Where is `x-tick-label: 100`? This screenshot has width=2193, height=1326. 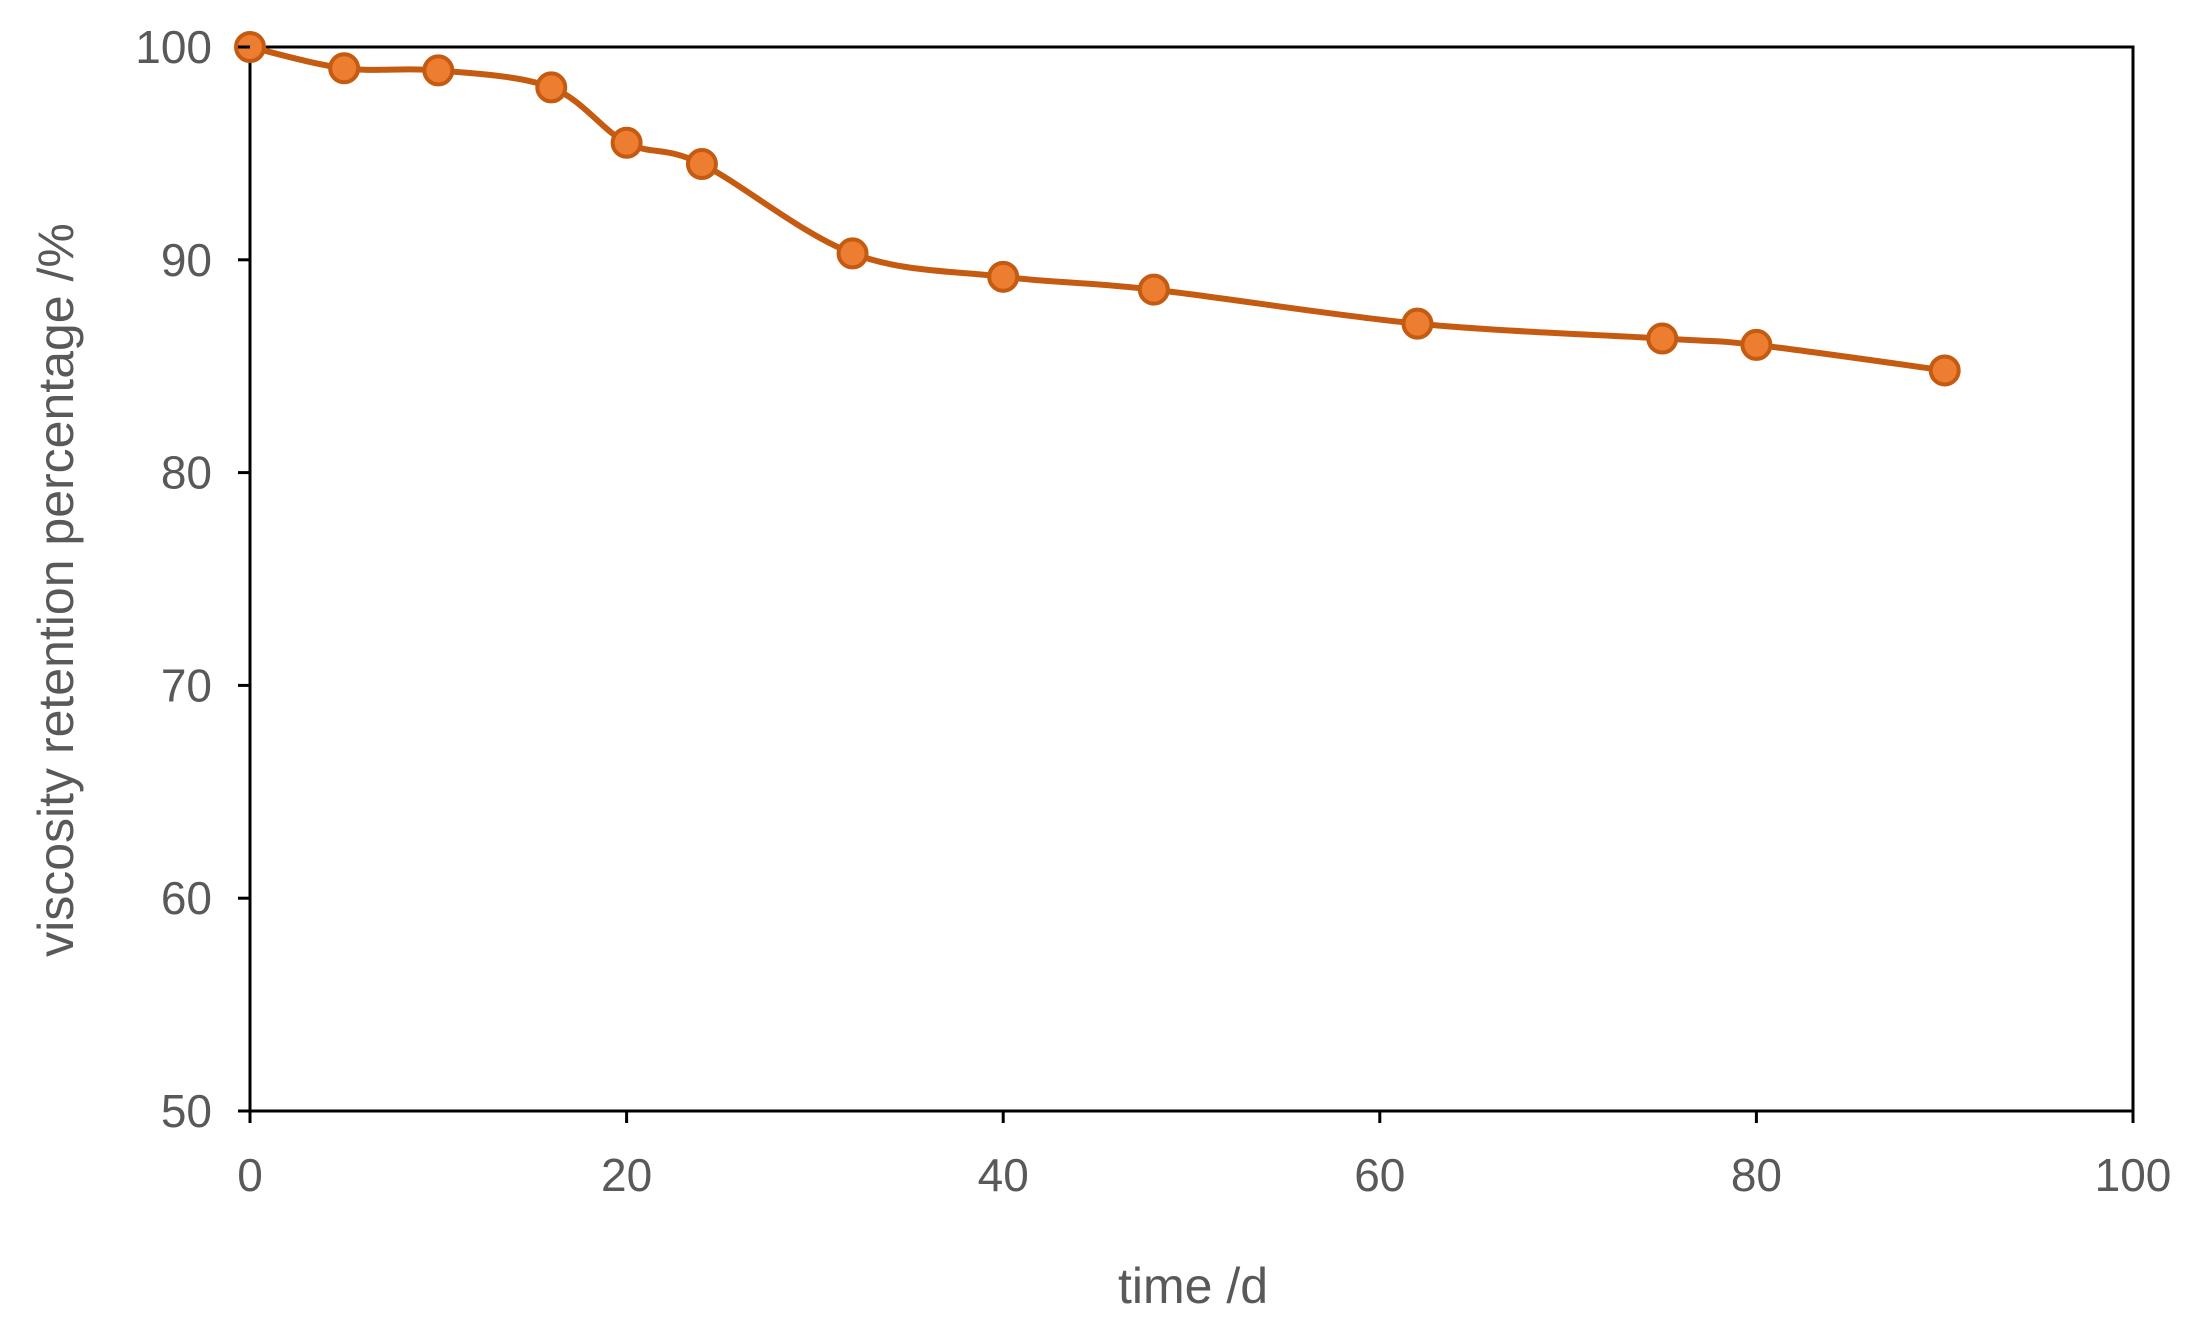
x-tick-label: 100 is located at coordinates (2133, 1175).